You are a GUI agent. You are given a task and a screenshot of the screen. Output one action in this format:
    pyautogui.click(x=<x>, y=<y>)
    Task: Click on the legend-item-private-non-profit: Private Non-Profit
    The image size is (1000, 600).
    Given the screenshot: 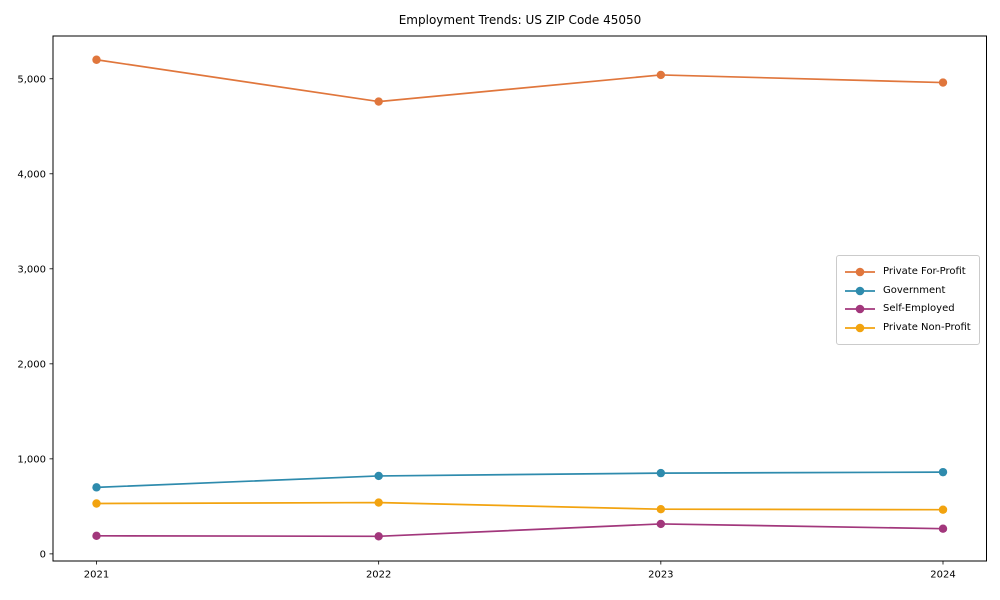 What is the action you would take?
    pyautogui.click(x=908, y=328)
    